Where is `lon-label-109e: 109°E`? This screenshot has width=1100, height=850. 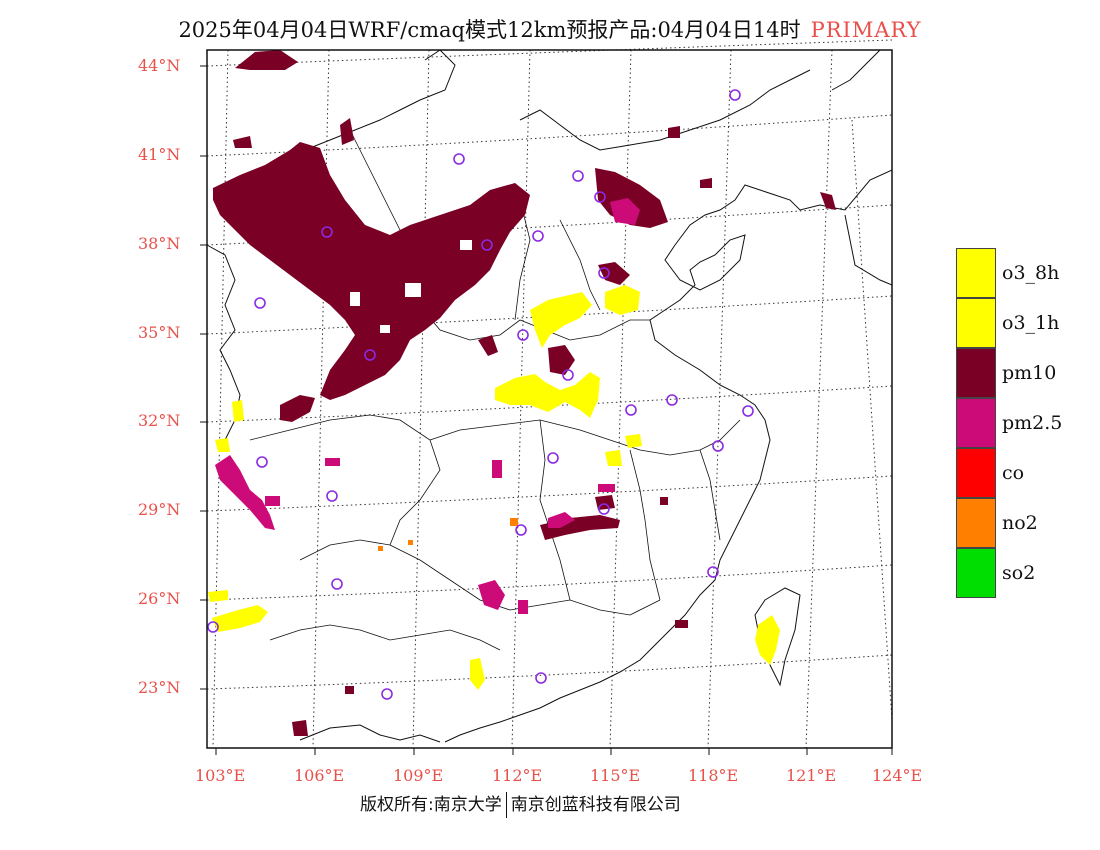
lon-label-109e: 109°E is located at coordinates (418, 775).